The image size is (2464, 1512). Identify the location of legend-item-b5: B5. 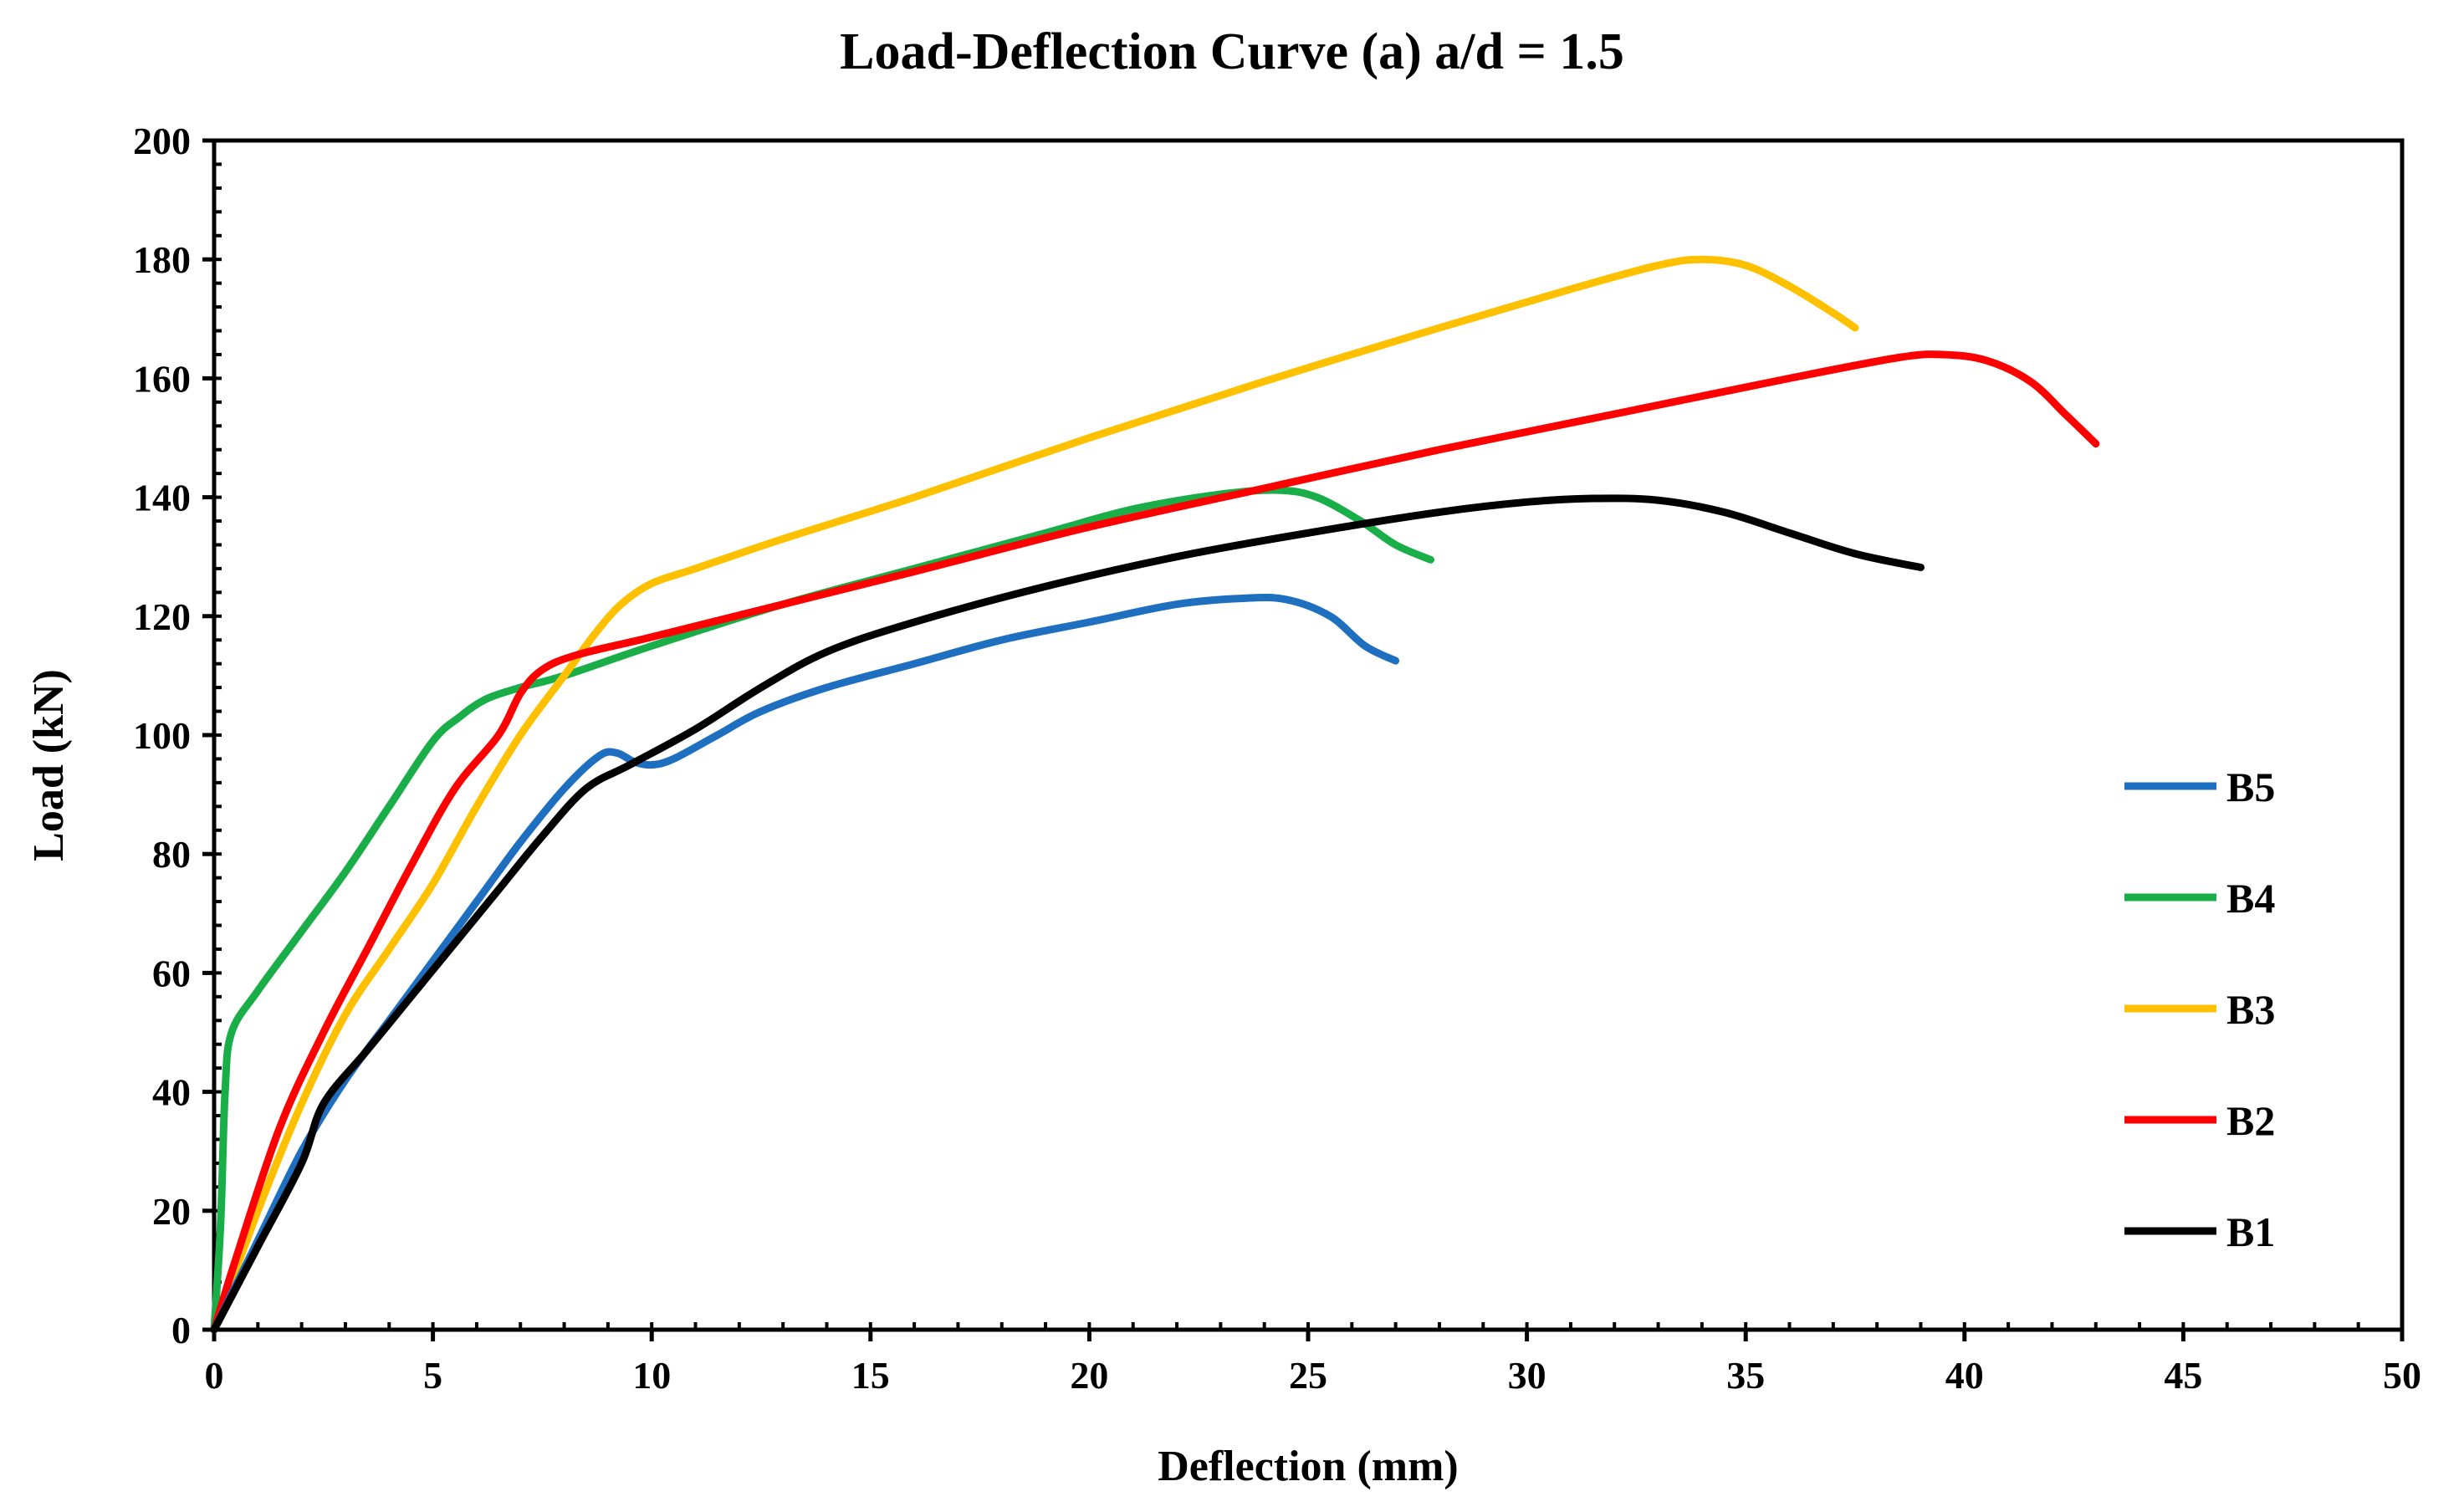
(2199, 787).